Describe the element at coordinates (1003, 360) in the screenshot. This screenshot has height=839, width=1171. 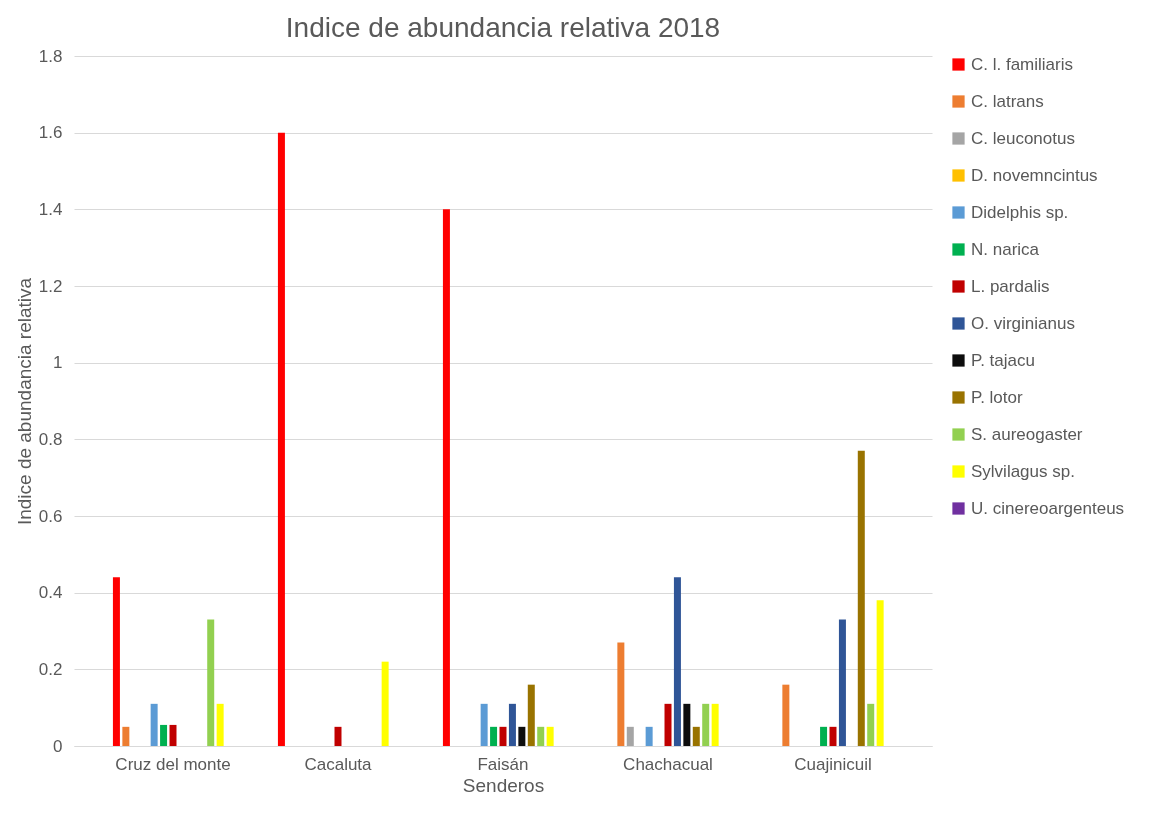
I see `legend-label: P. tajacu` at that location.